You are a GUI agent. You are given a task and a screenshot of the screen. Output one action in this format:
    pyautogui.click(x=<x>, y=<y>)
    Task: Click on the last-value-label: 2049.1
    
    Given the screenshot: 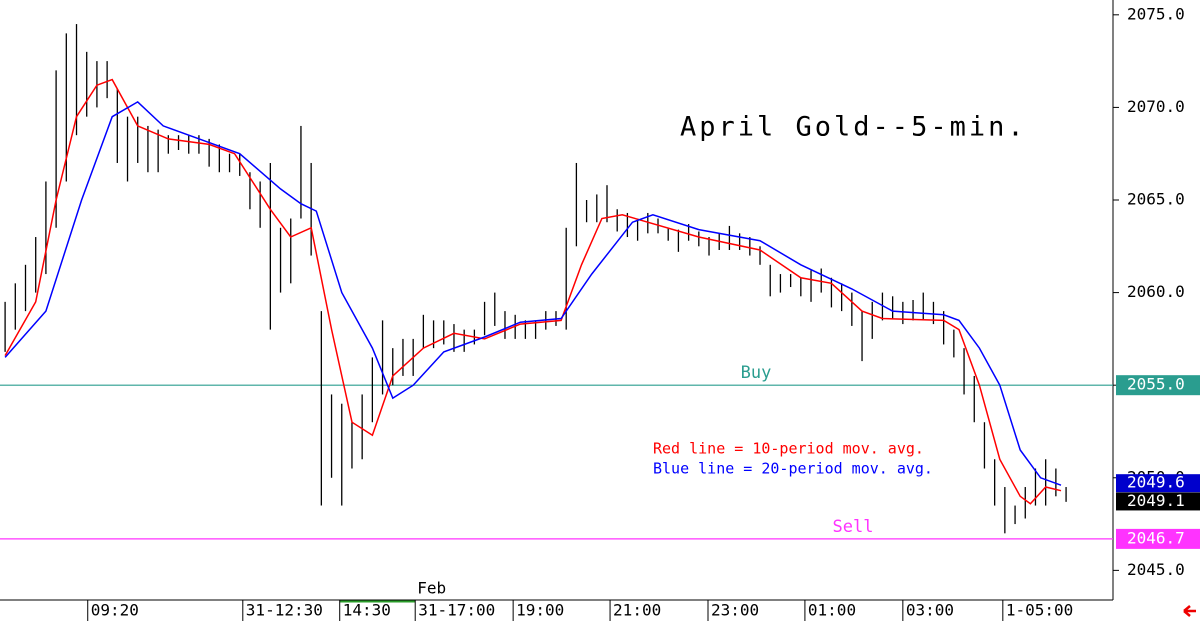 What is the action you would take?
    pyautogui.click(x=1156, y=500)
    